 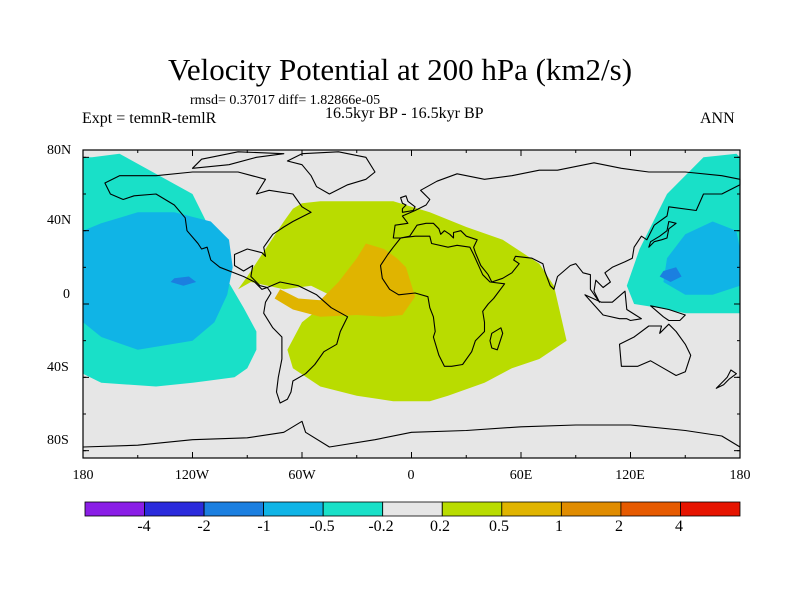 I want to click on y-tick-80s: 80S, so click(x=58, y=440).